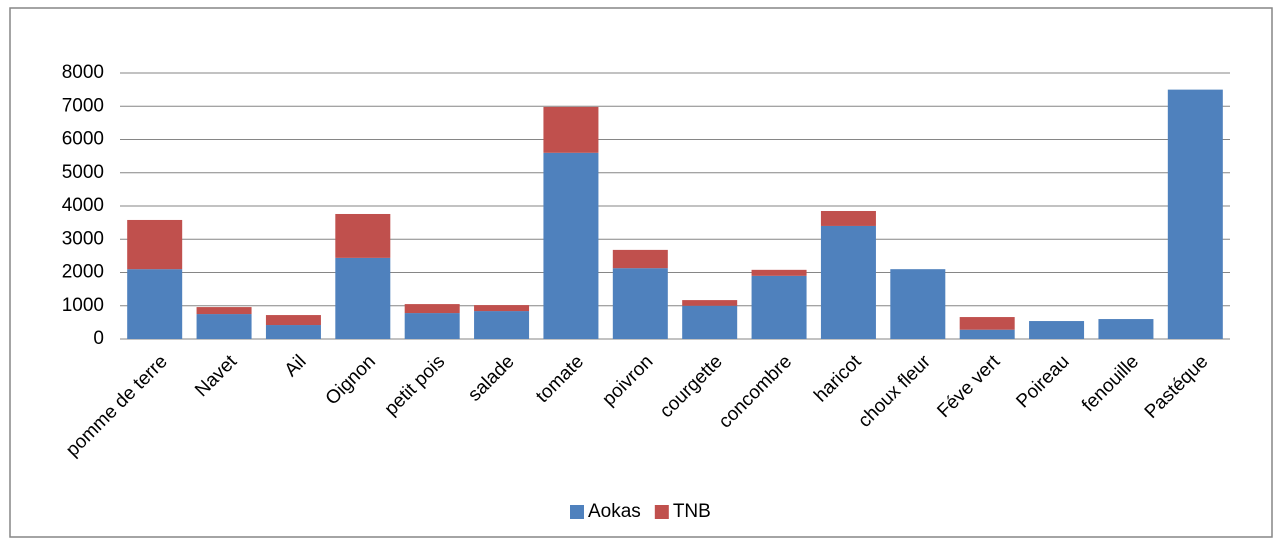 The height and width of the screenshot is (546, 1282). I want to click on y-tick-label: 5000, so click(83, 172).